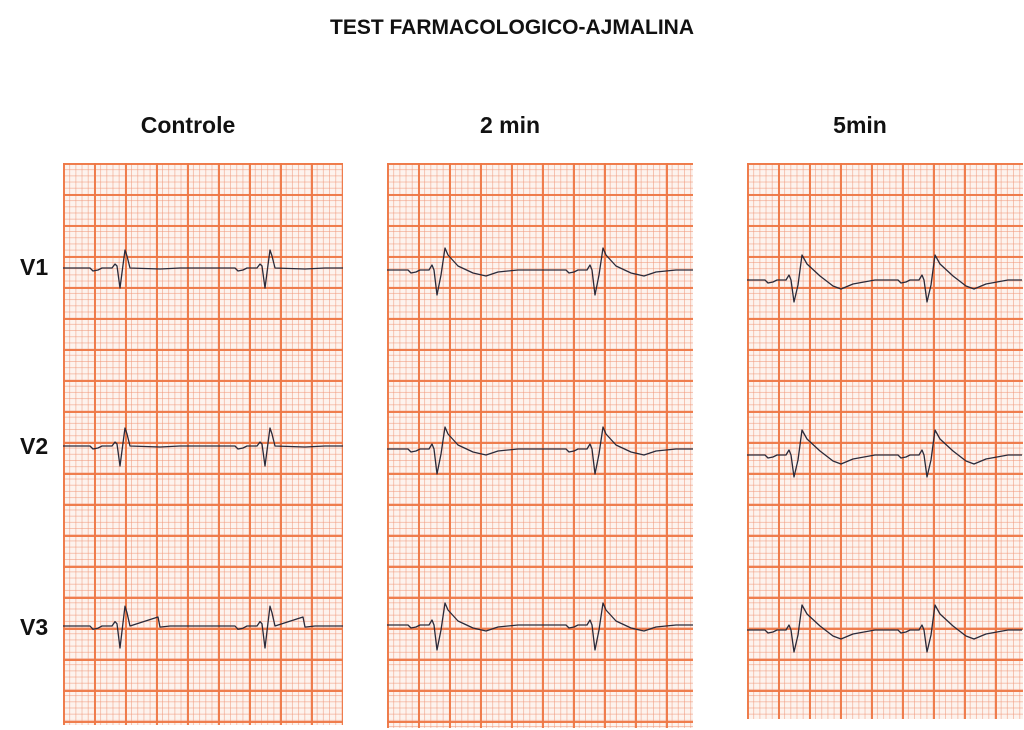 This screenshot has width=1024, height=730. I want to click on lead-label-v1: V1, so click(34, 267).